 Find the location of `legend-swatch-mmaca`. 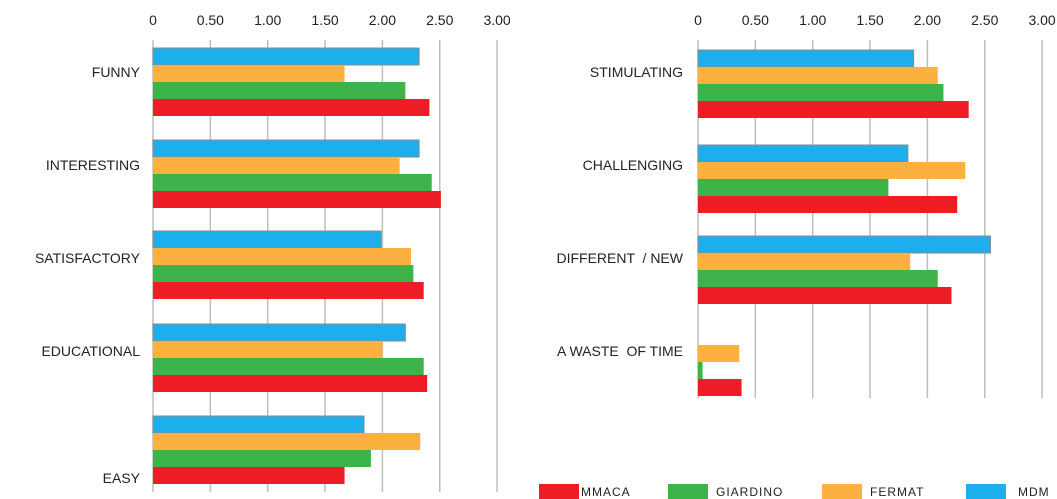

legend-swatch-mmaca is located at coordinates (559, 491).